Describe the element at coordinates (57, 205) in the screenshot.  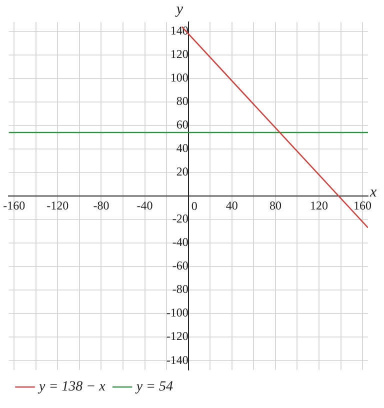
I see `x-tick-label: -120` at that location.